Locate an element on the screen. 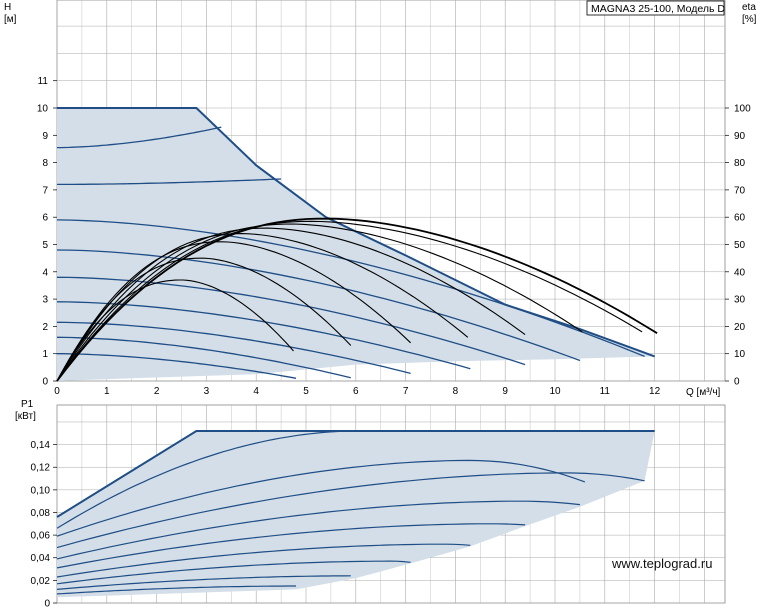 The width and height of the screenshot is (774, 611). eta-tick-label: 20 is located at coordinates (740, 327).